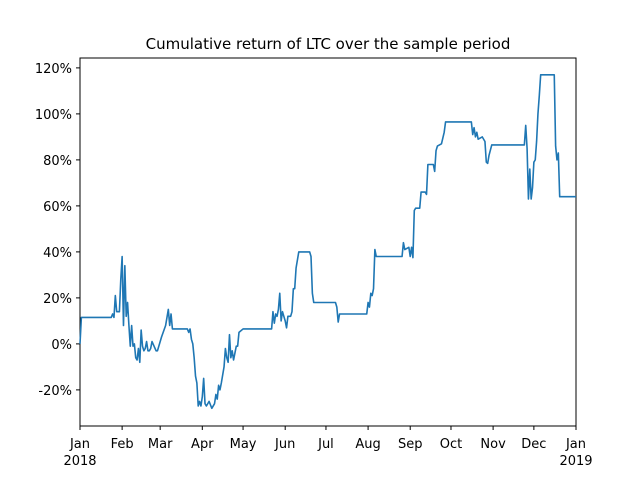 This screenshot has width=640, height=480. Describe the element at coordinates (57, 253) in the screenshot. I see `y-tick-label: 40%` at that location.